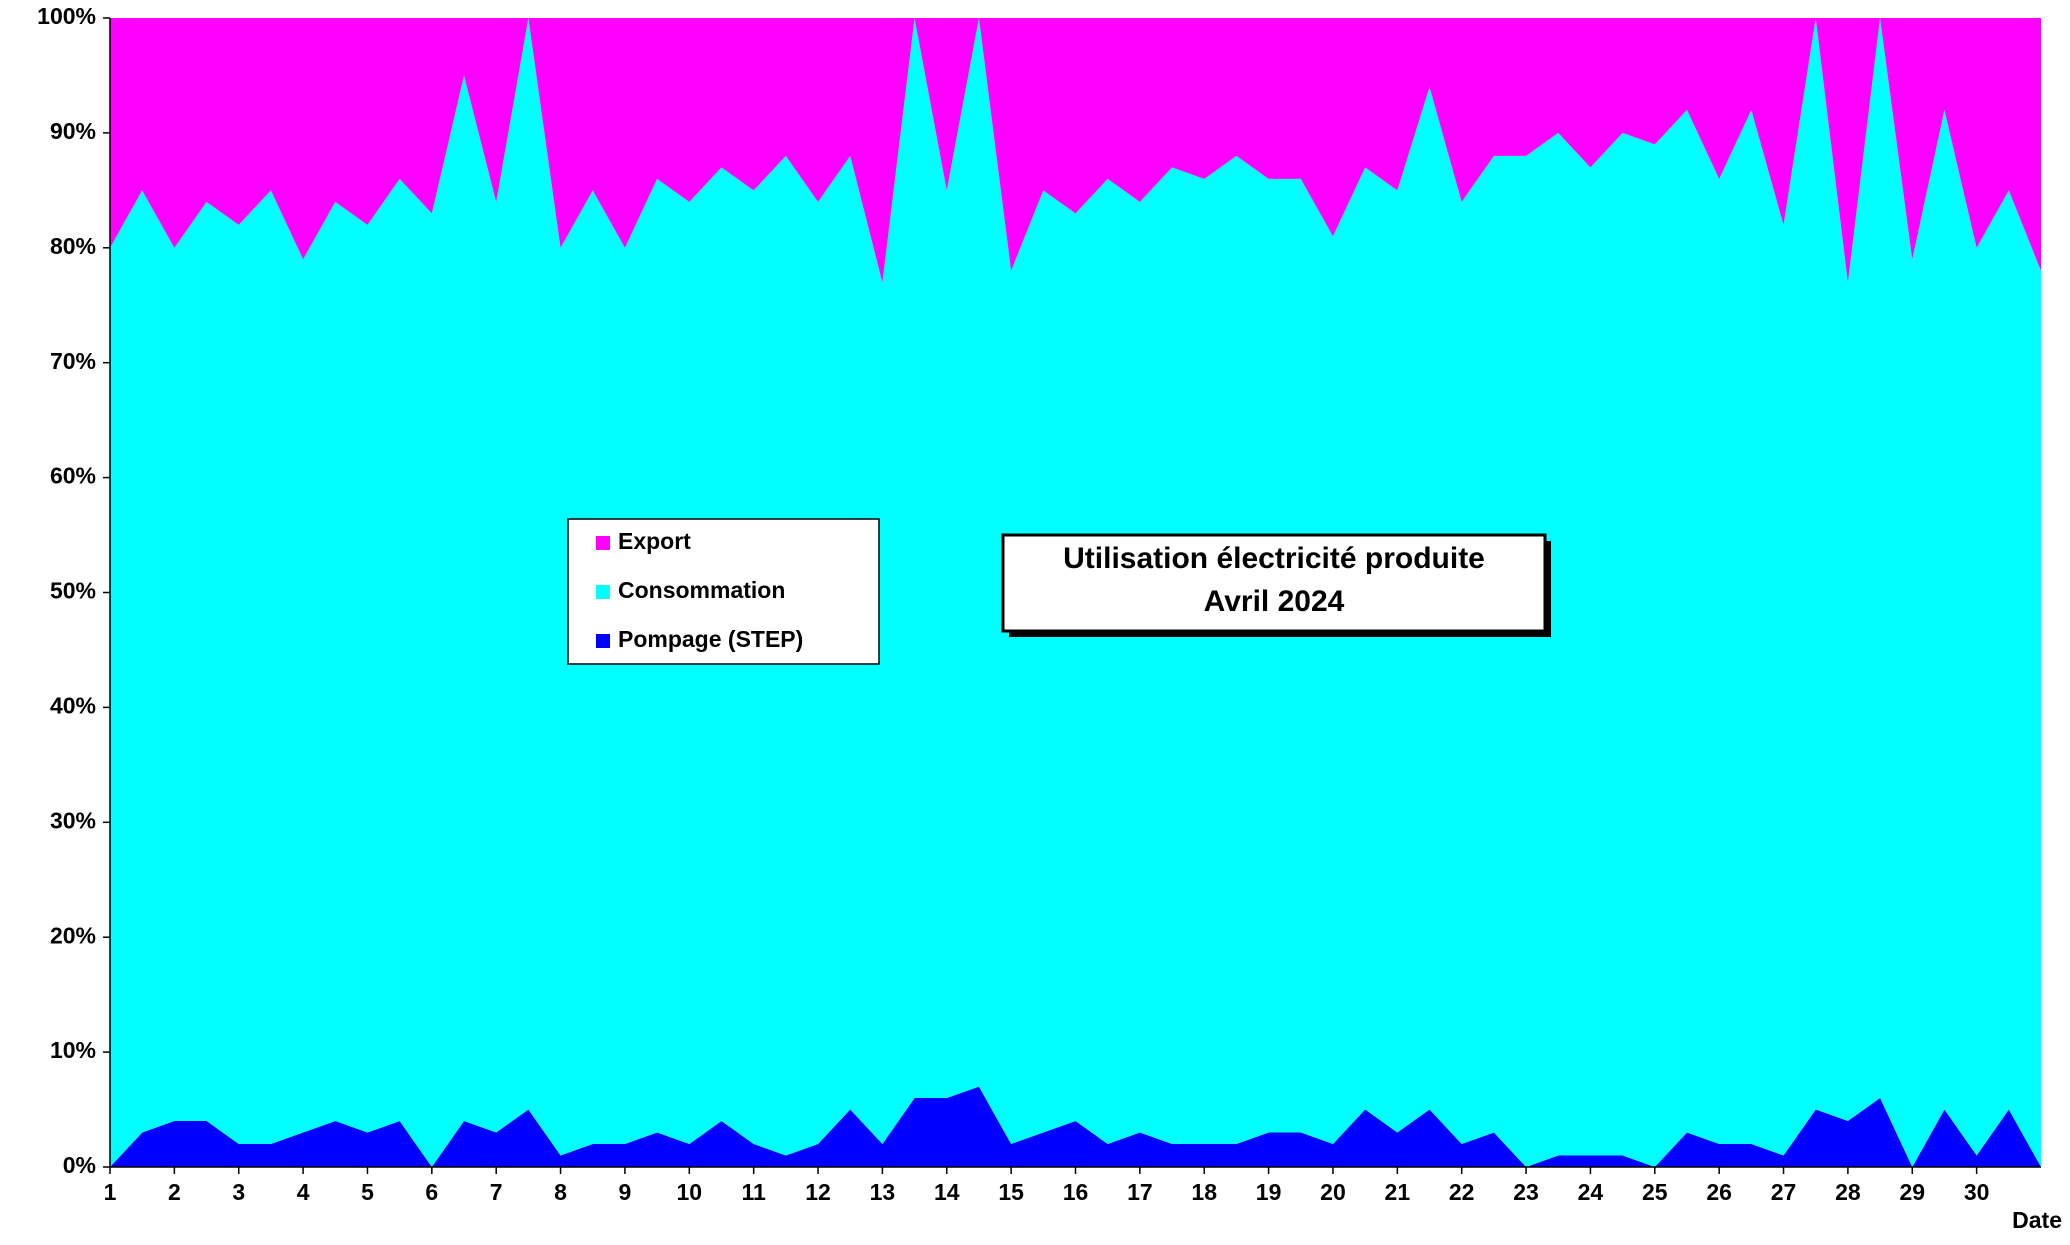 The height and width of the screenshot is (1245, 2070). What do you see at coordinates (431, 1192) in the screenshot?
I see `x-tick-label: 6` at bounding box center [431, 1192].